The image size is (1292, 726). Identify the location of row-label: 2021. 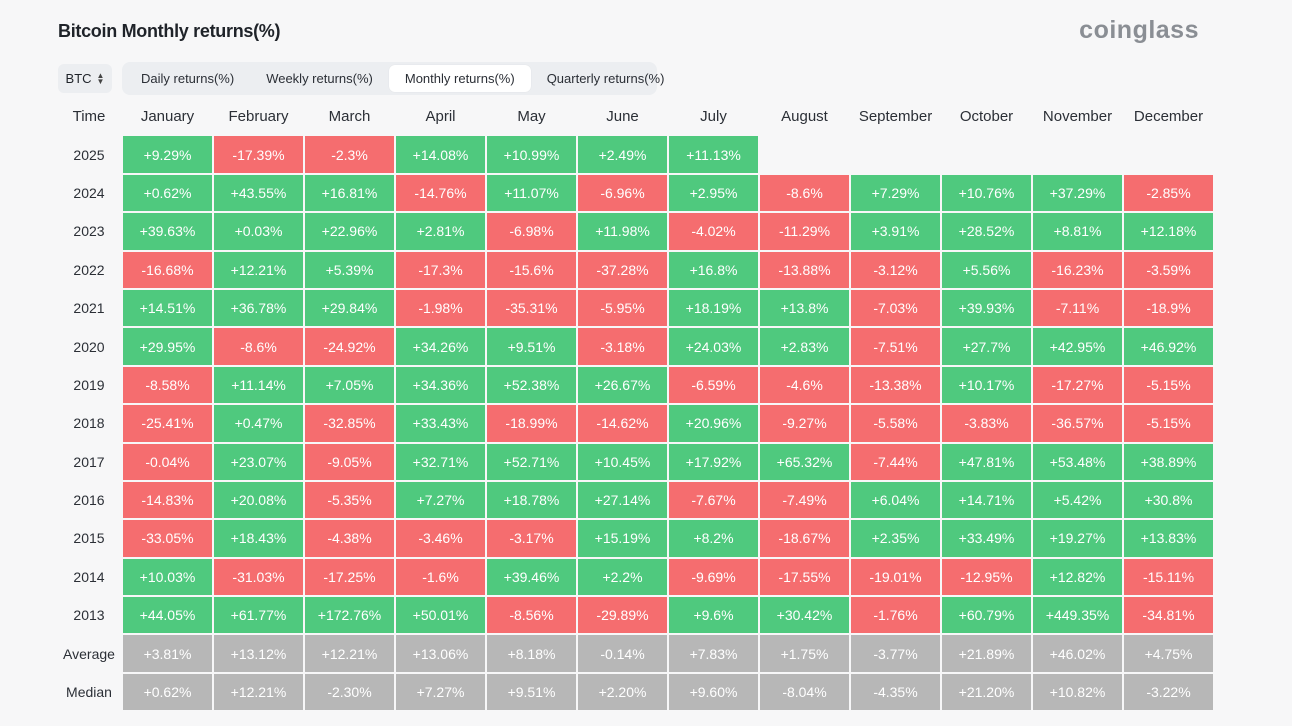
(89, 308).